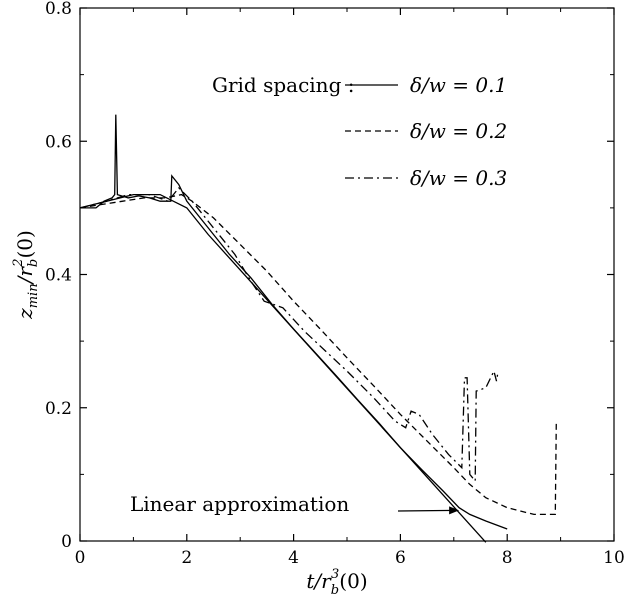  I want to click on annotation-arrow-line, so click(427, 510).